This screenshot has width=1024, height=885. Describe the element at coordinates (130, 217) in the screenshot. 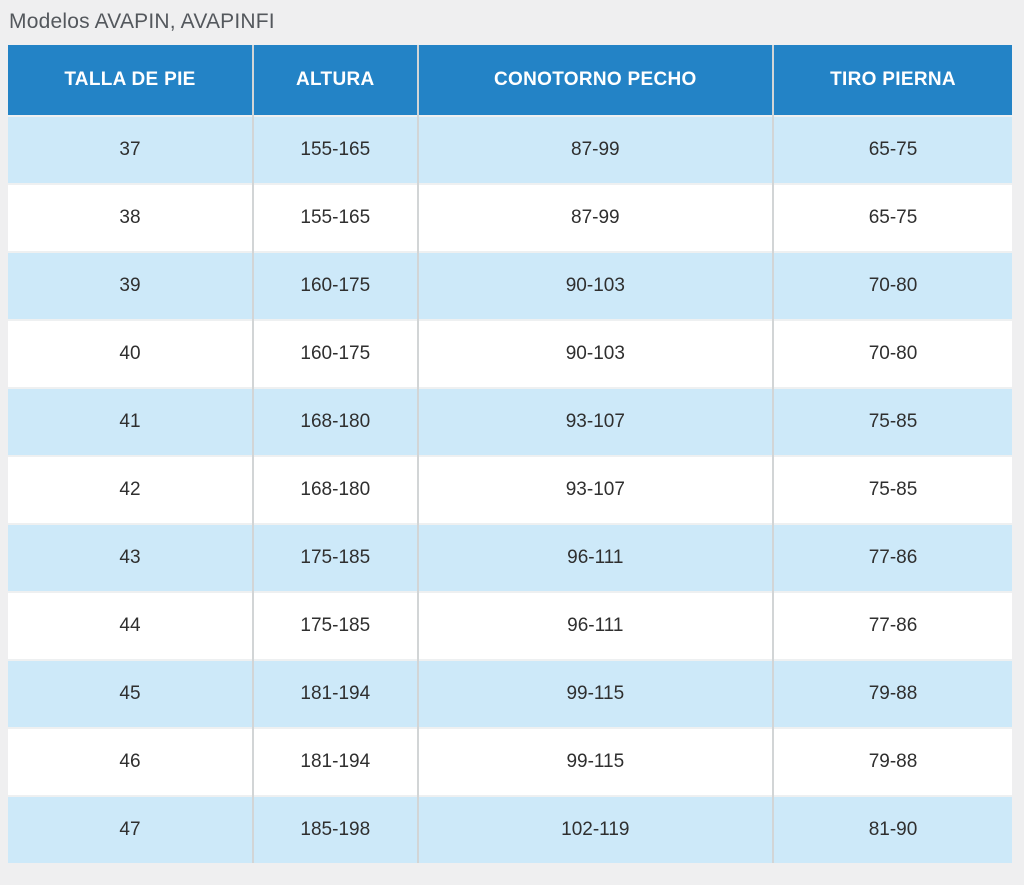

I see `table-cell: 38` at that location.